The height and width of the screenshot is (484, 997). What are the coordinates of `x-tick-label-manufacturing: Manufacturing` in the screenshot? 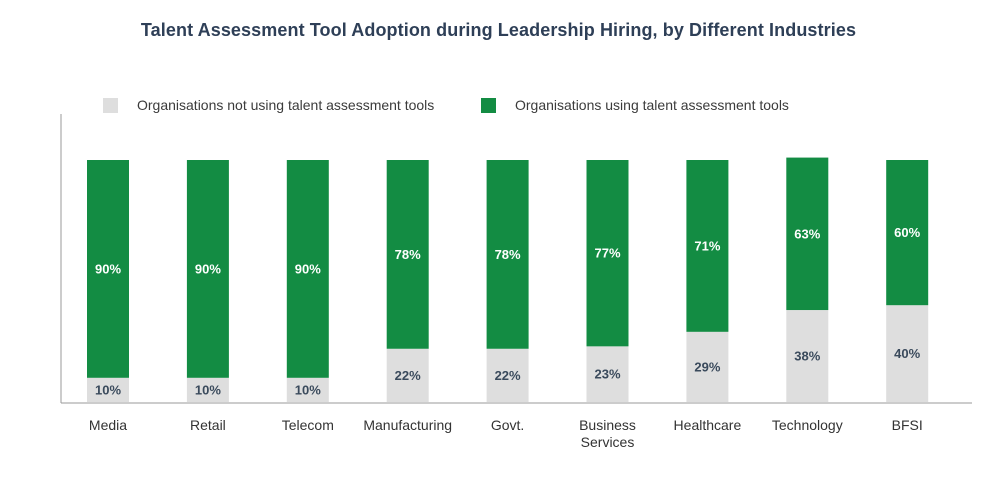 It's located at (407, 425).